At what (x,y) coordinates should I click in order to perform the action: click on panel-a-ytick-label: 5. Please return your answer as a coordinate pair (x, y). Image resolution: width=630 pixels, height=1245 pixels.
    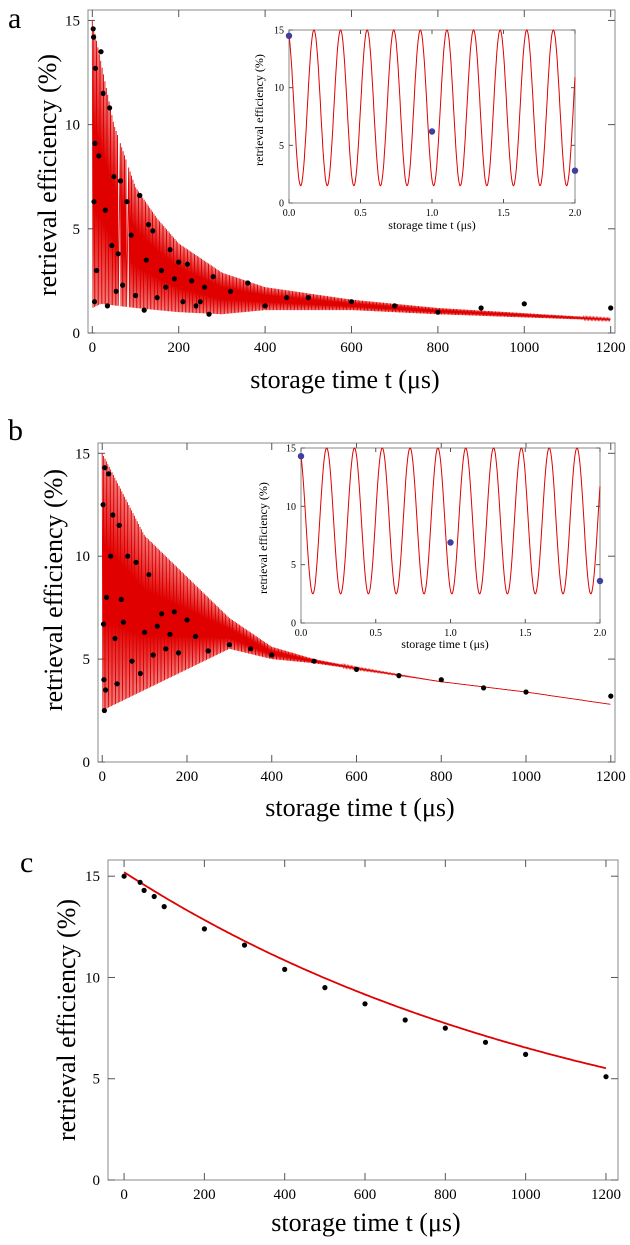
    Looking at the image, I should click on (77, 230).